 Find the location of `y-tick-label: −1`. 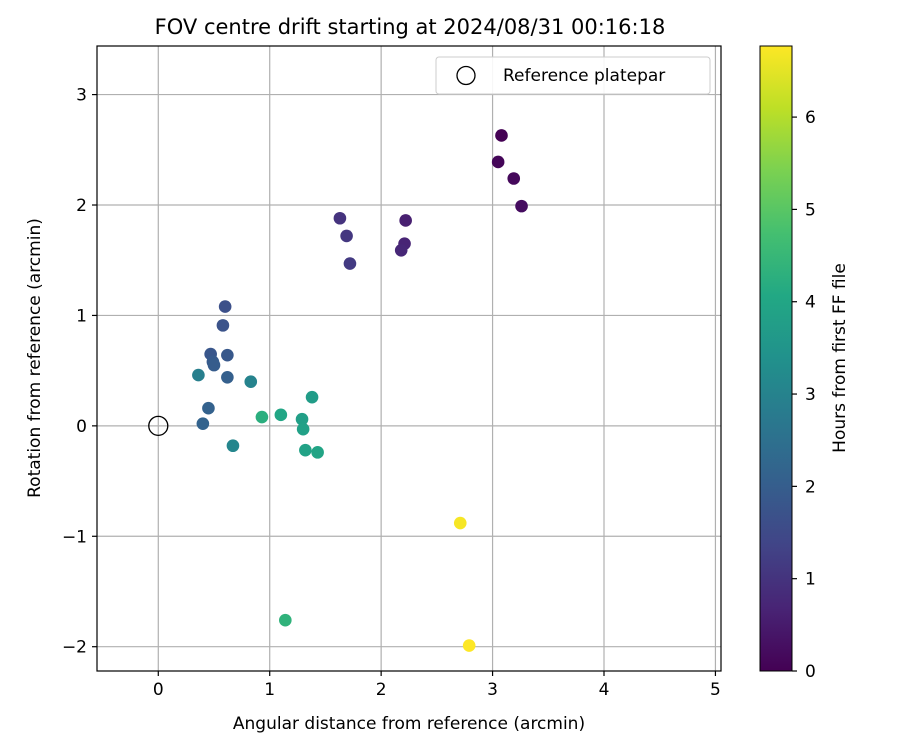

y-tick-label: −1 is located at coordinates (74, 537).